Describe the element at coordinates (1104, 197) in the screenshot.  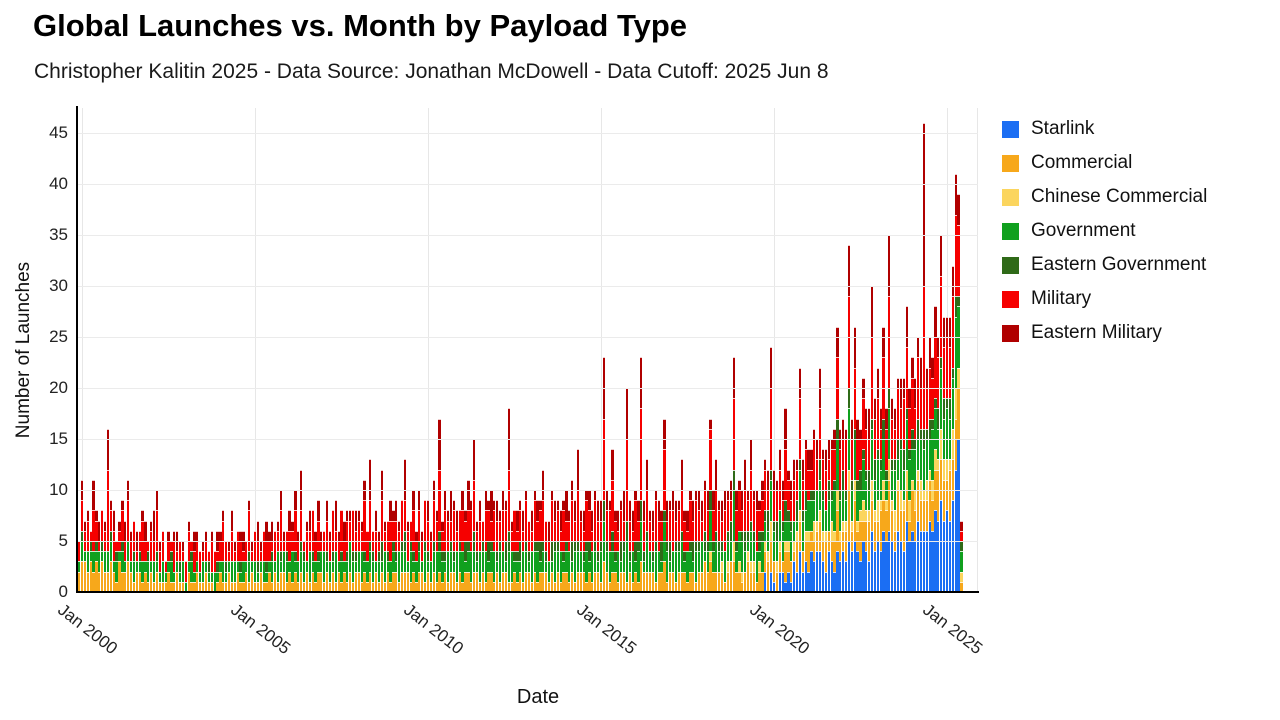
I see `legend-item-chinese: Chinese Commercial` at that location.